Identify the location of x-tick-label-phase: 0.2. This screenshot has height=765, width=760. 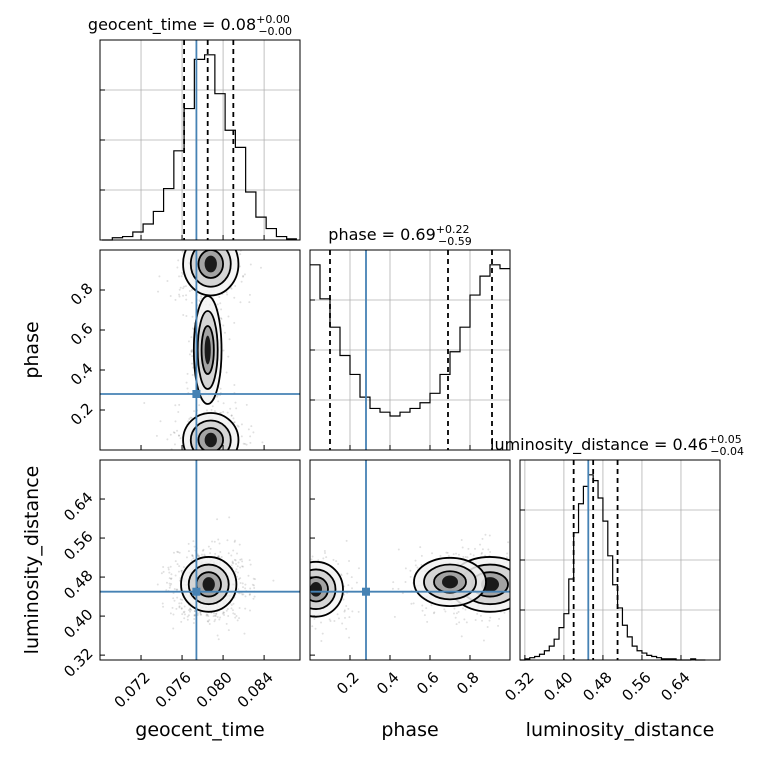
(348, 683).